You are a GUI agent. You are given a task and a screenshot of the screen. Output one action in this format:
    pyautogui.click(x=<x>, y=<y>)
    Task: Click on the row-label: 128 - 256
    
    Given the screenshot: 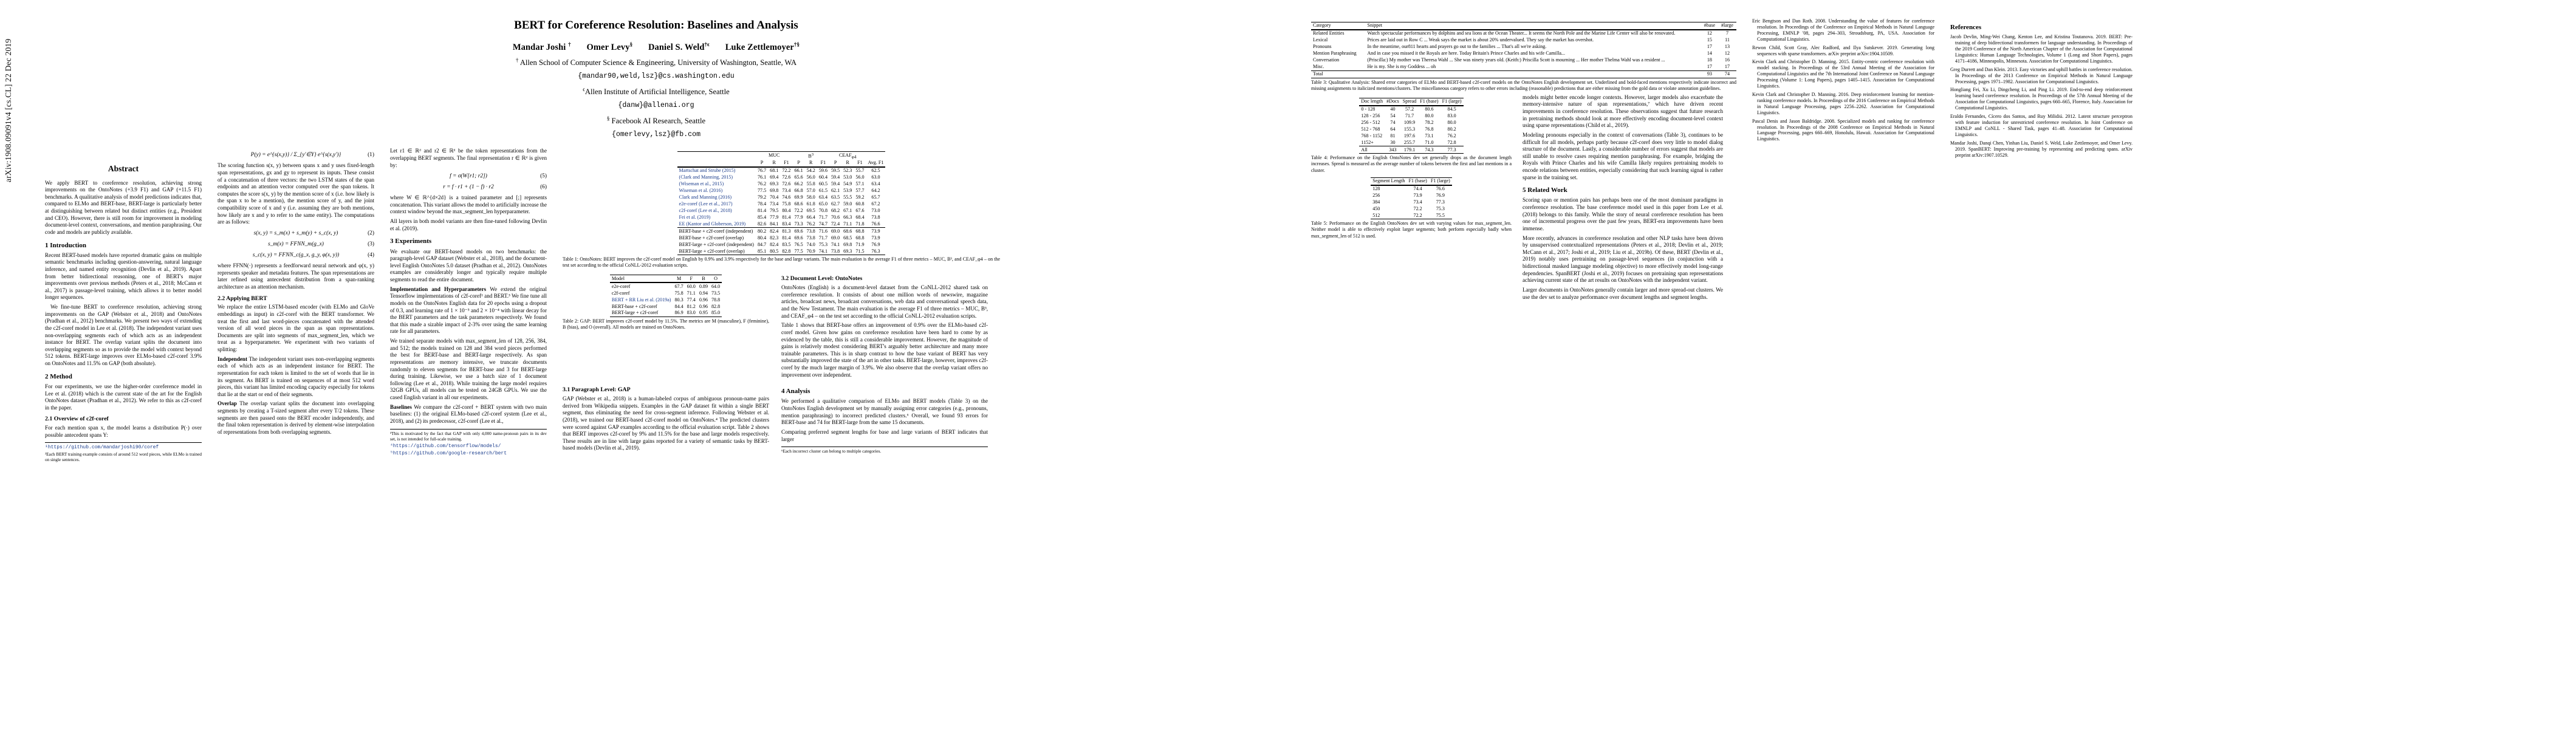 What is the action you would take?
    pyautogui.click(x=1370, y=115)
    